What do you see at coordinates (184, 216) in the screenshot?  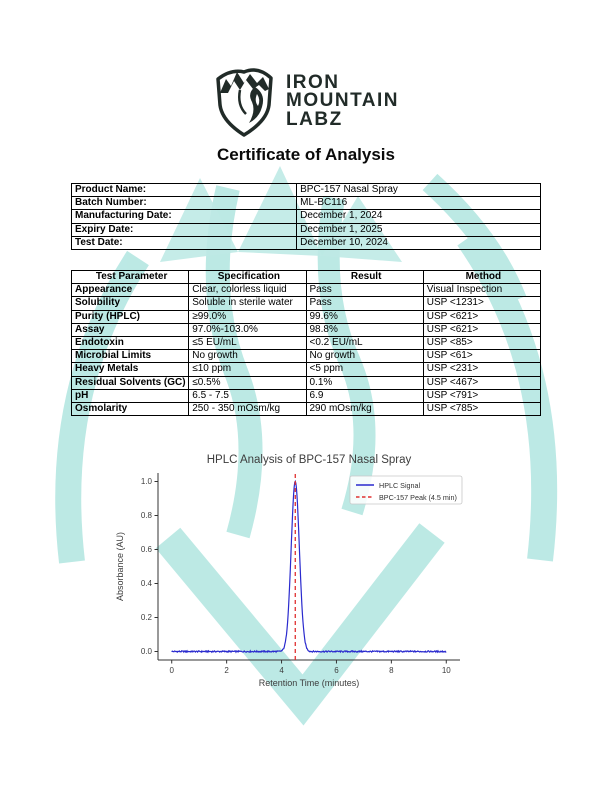 I see `product-info-label: Manufacturing Date:` at bounding box center [184, 216].